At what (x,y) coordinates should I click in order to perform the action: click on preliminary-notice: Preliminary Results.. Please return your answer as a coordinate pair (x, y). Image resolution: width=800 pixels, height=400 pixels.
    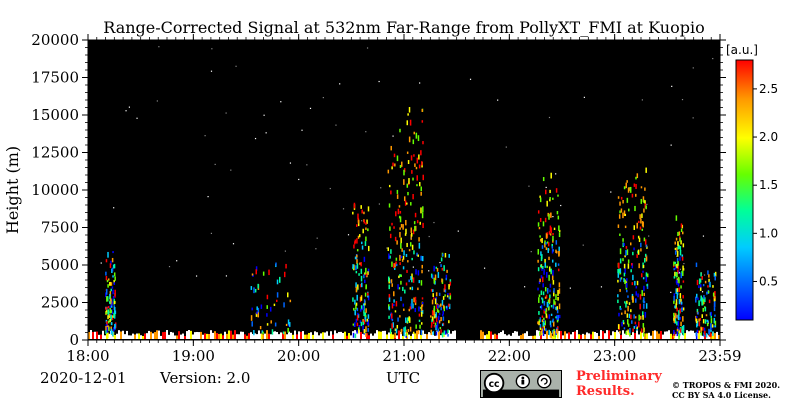
    Looking at the image, I should click on (619, 384).